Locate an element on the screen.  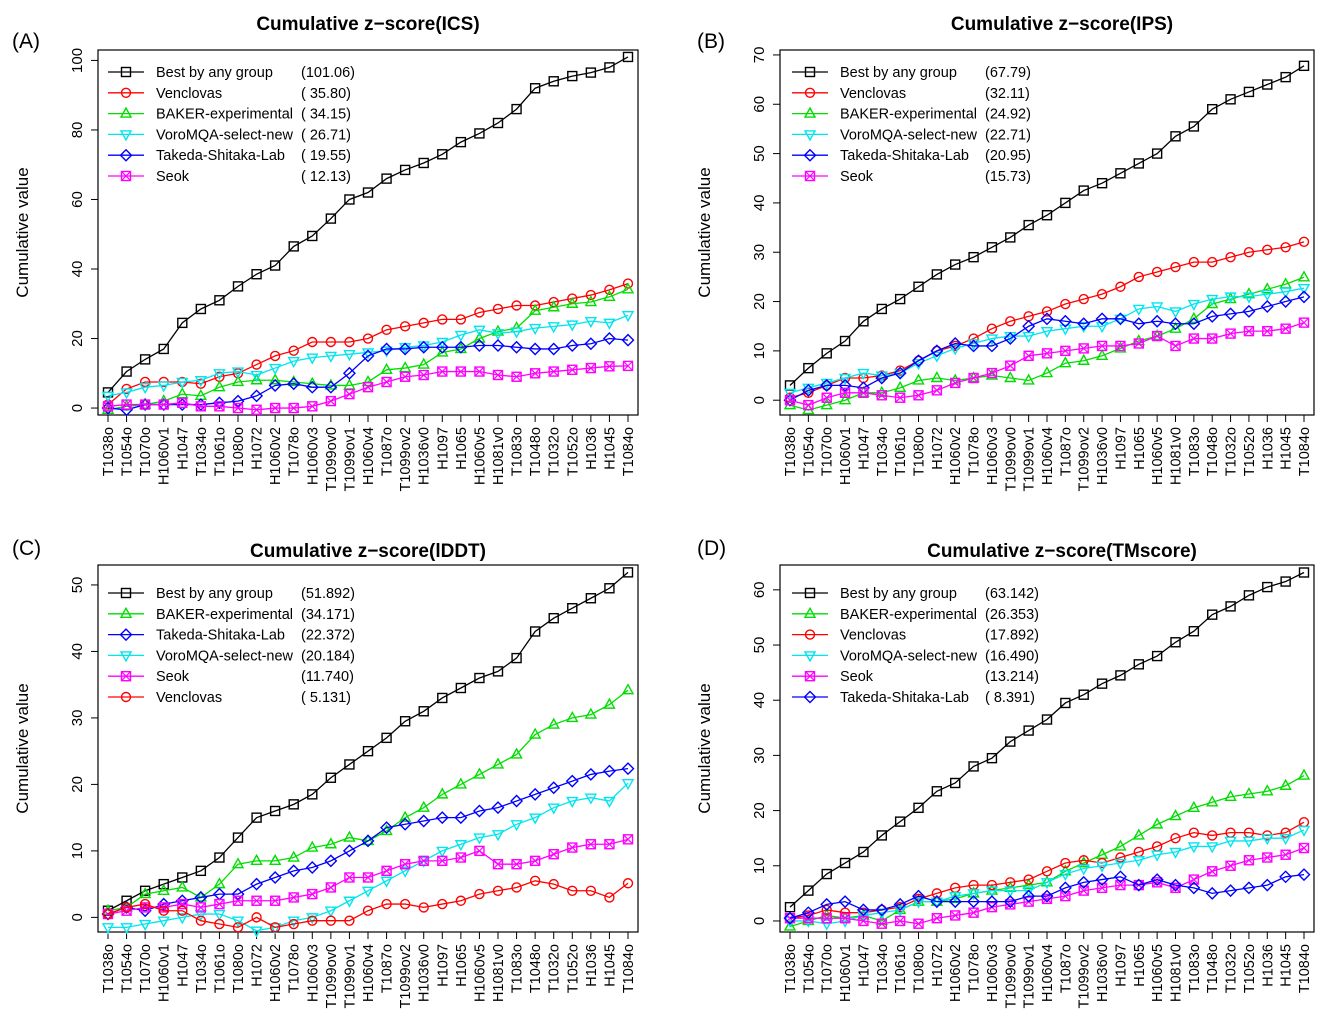
x-tick-label: T1099ov1 is located at coordinates (1030, 459).